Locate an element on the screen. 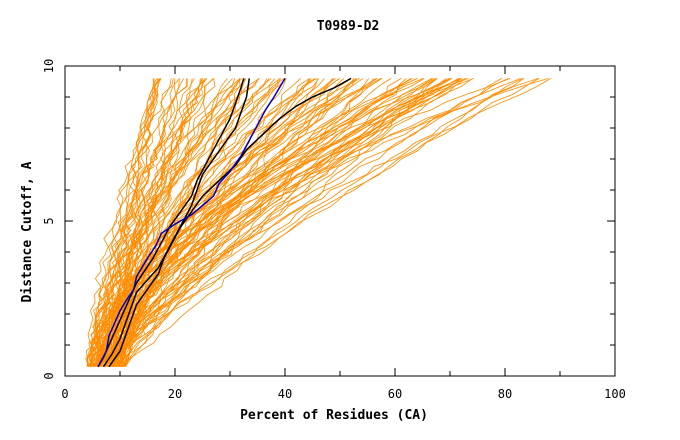 This screenshot has width=680, height=440. y-tick-label: 0 is located at coordinates (49, 375).